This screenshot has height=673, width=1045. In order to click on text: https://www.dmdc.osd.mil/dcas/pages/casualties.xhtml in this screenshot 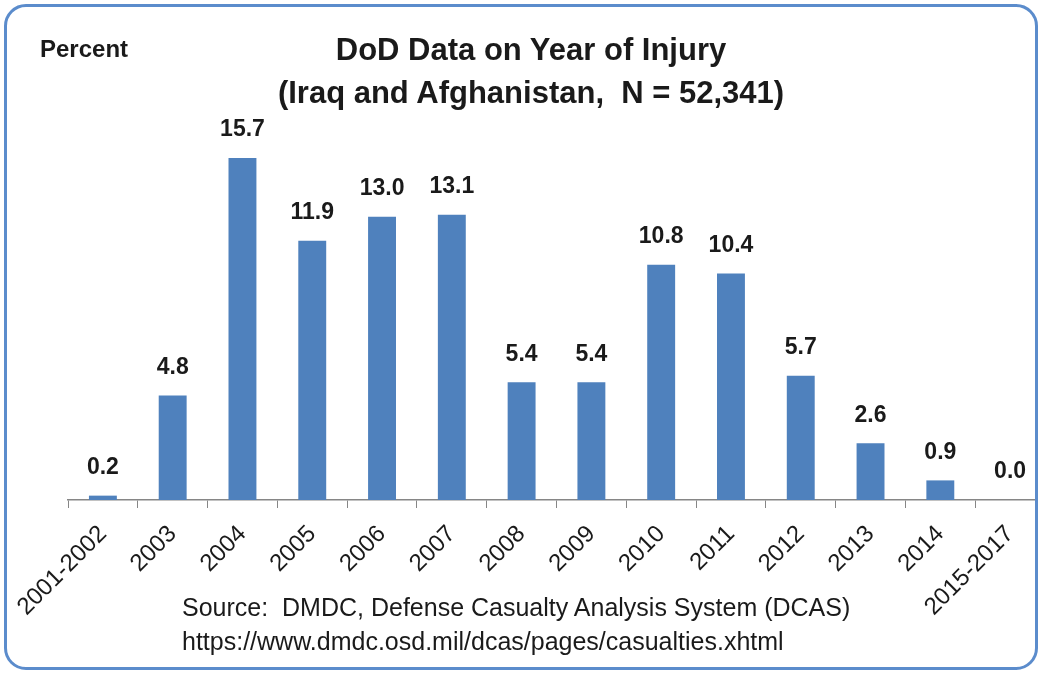, I will do `click(483, 641)`.